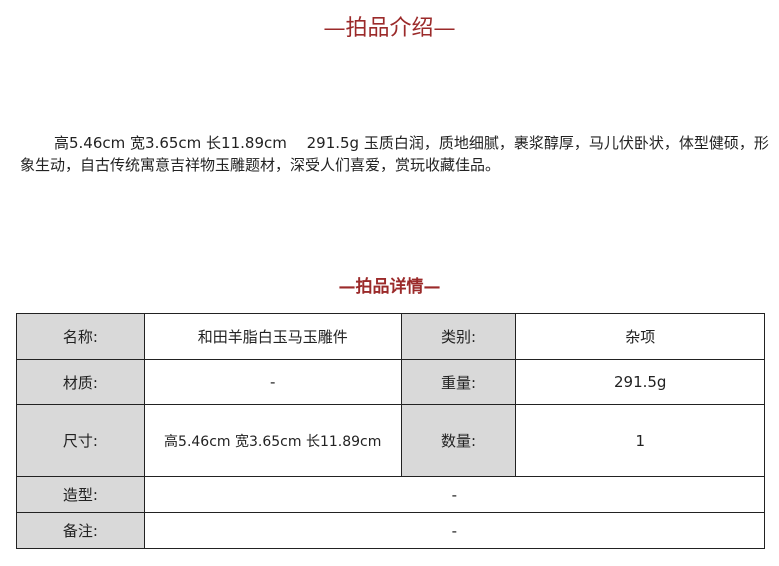 The image size is (779, 566). I want to click on shape-value: -, so click(454, 494).